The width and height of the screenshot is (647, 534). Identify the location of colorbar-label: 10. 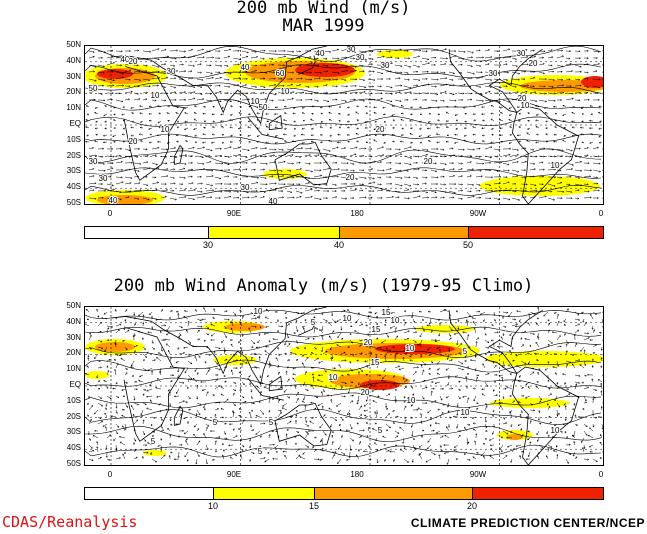
(212, 506).